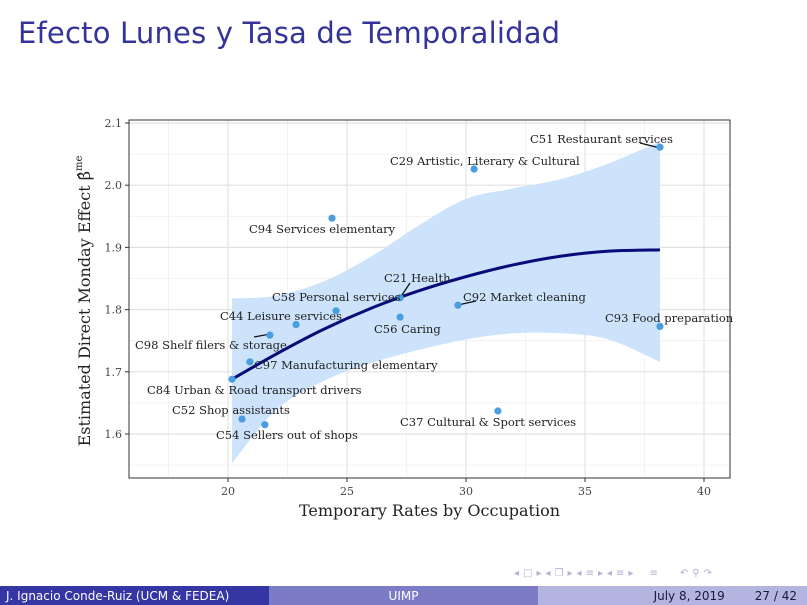  Describe the element at coordinates (689, 595) in the screenshot. I see `footer-date: July 8, 2019` at that location.